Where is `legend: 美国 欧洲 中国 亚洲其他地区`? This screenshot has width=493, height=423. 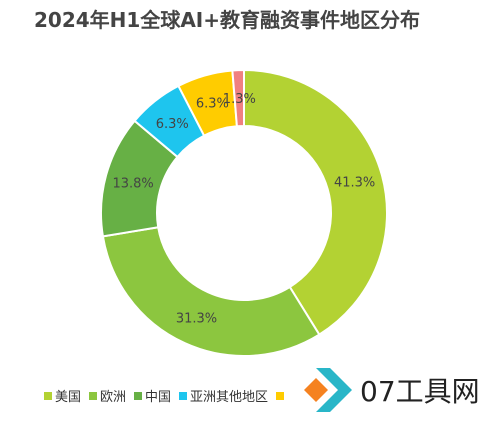 legend: 美国 欧洲 中国 亚洲其他地区 is located at coordinates (169, 395).